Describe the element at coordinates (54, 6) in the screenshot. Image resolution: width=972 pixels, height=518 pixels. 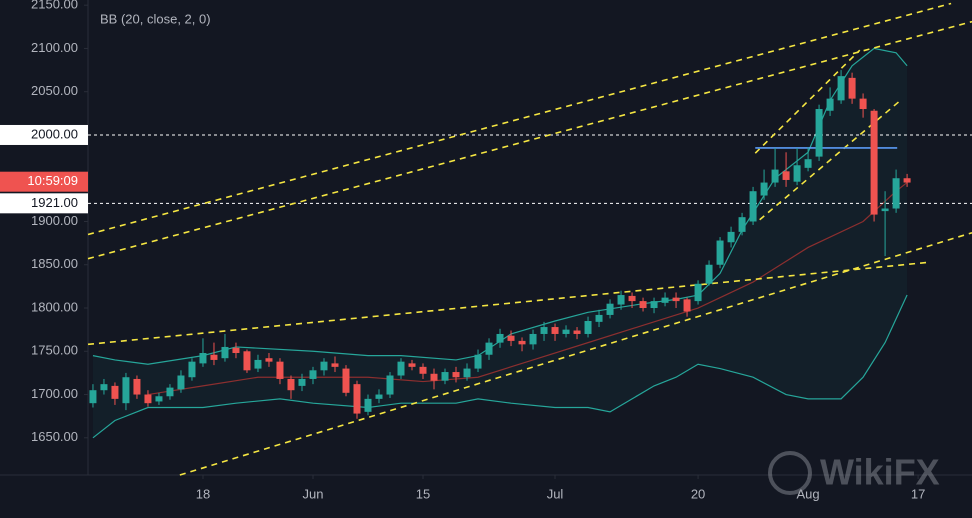
I see `y-tick-label: 2150.00` at that location.